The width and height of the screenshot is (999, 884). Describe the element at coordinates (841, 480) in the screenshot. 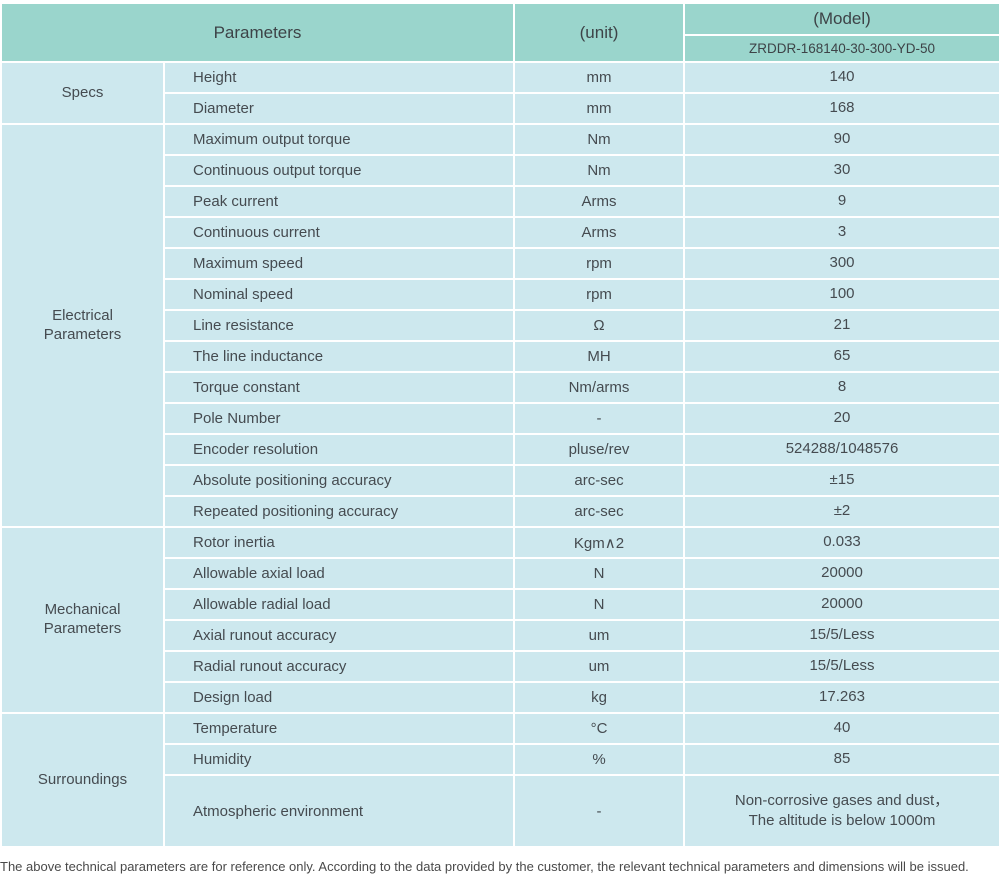

I see `value-cell: ±15` at that location.